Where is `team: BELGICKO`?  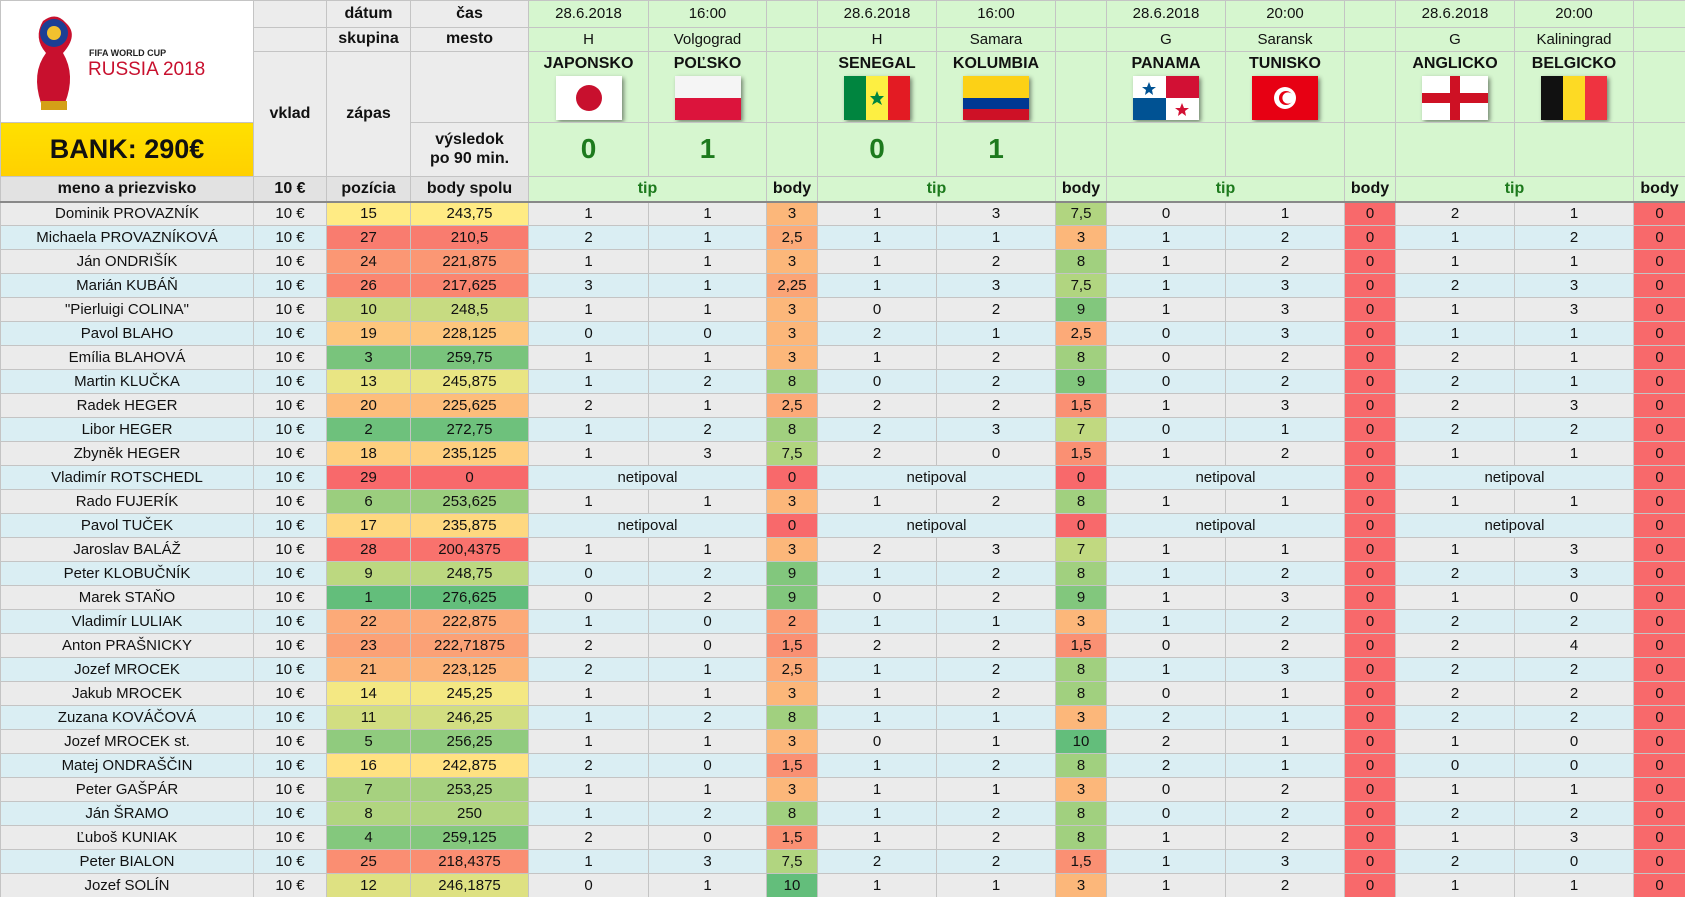 team: BELGICKO is located at coordinates (1574, 87).